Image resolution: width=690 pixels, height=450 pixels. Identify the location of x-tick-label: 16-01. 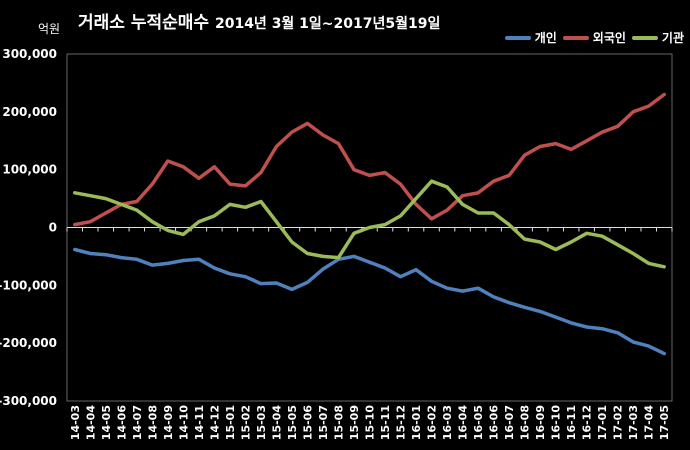
(416, 422).